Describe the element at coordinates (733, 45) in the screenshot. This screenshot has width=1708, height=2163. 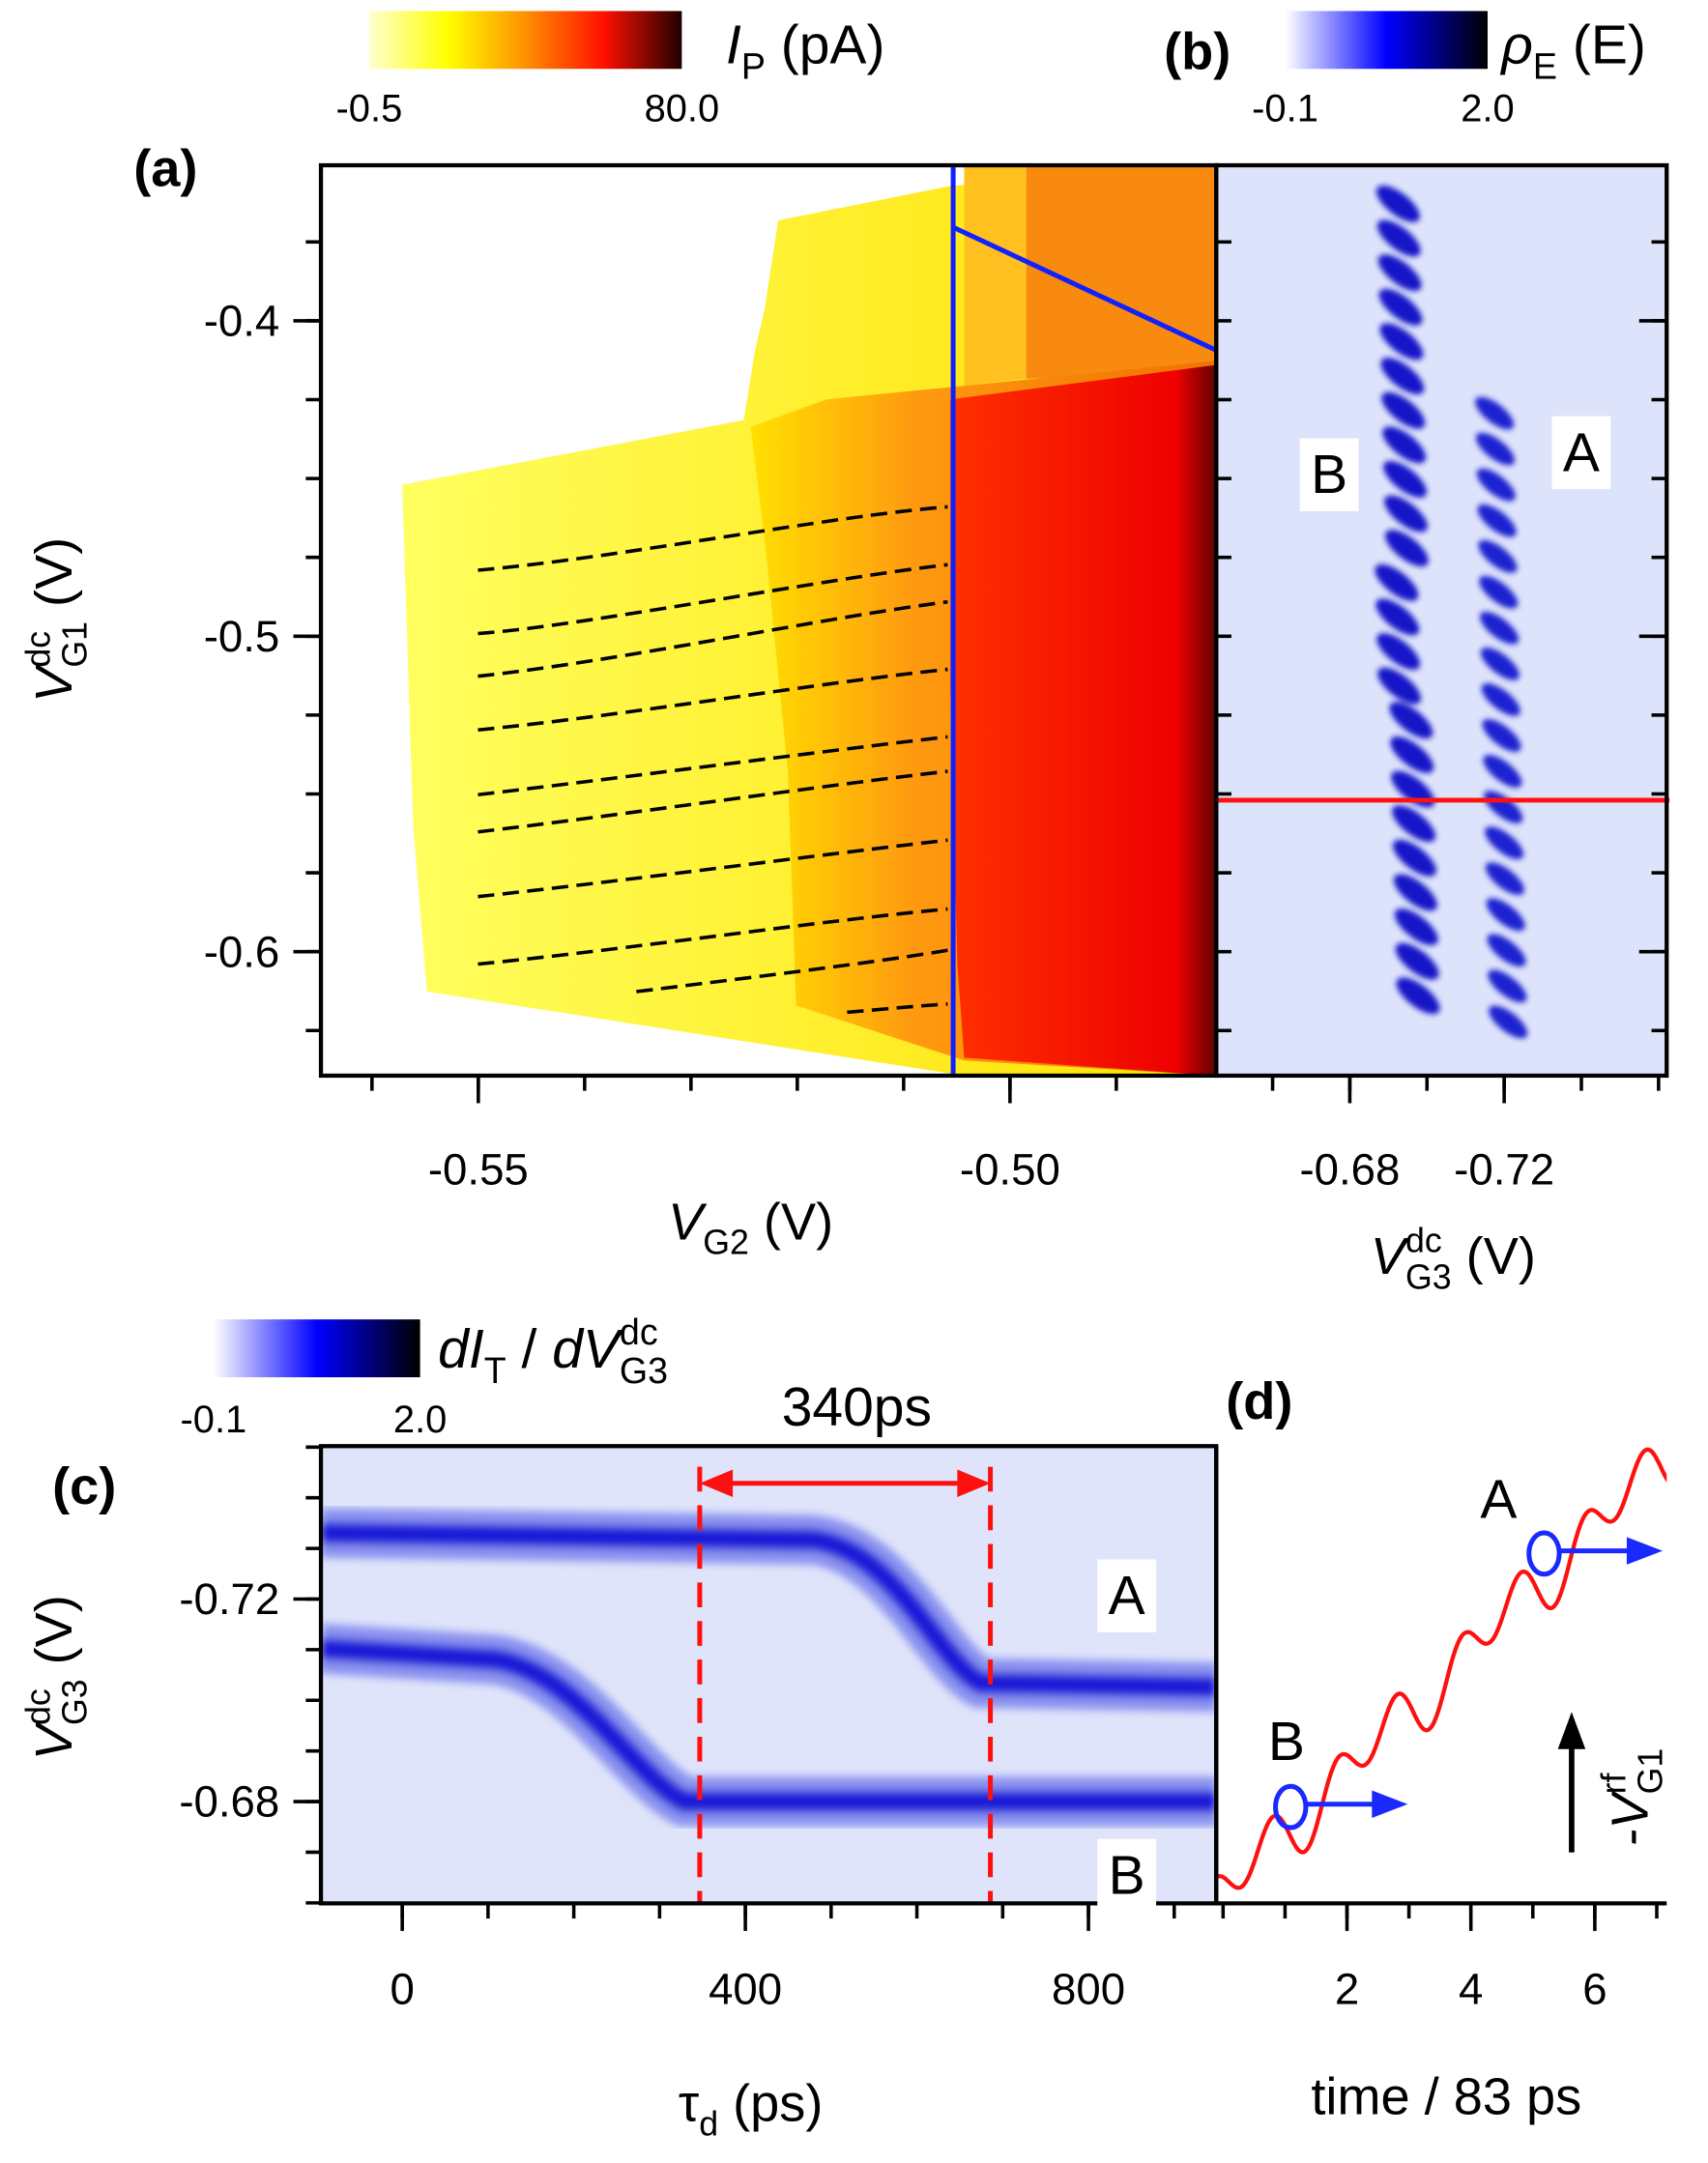
I see `label-part: I` at that location.